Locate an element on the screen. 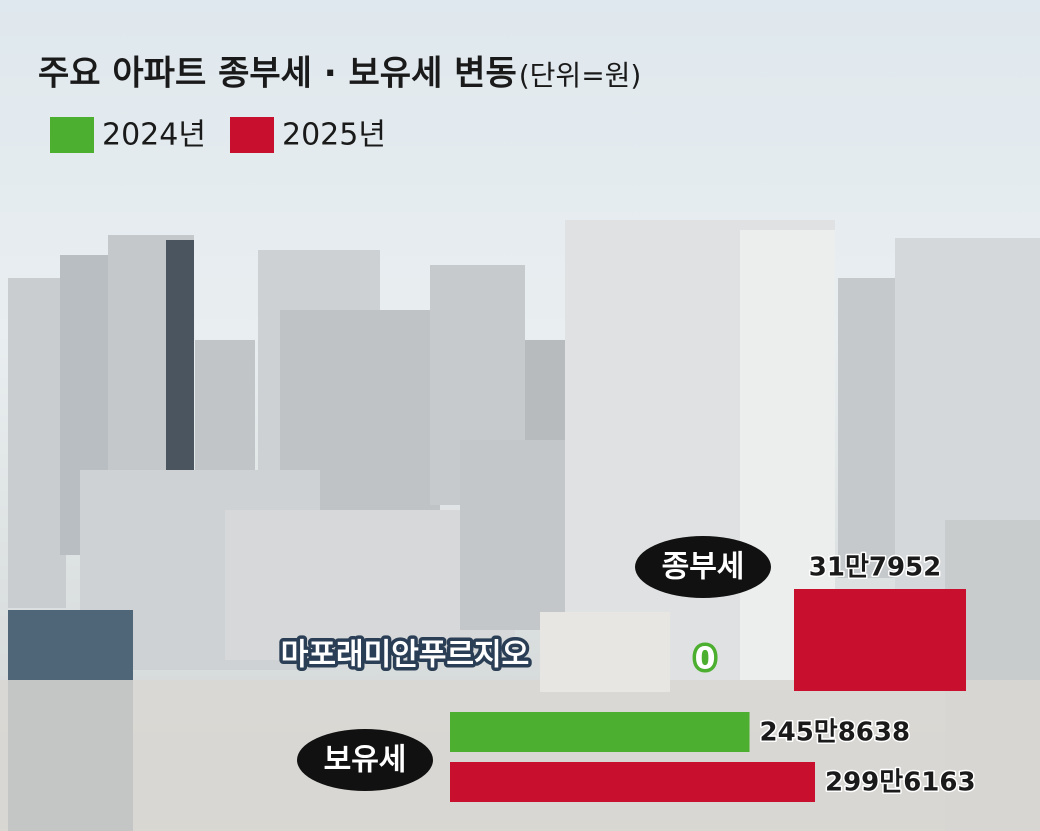 The image size is (1040, 831). chart-title: 주요 아파트 종부세 · 보유세 변동 is located at coordinates (277, 74).